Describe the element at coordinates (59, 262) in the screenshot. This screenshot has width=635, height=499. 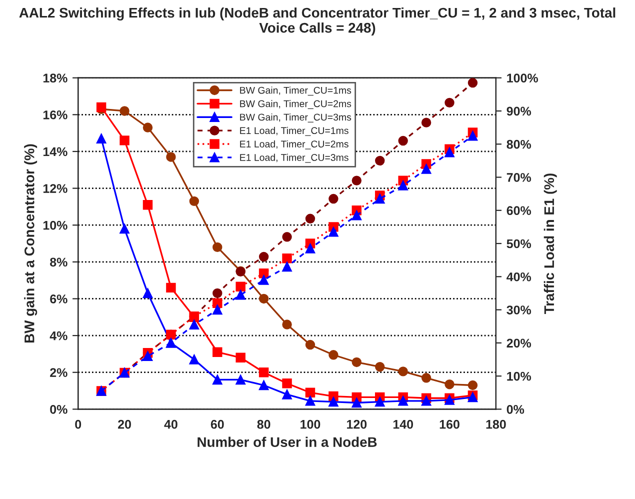
I see `y-tick-label: 8%` at that location.